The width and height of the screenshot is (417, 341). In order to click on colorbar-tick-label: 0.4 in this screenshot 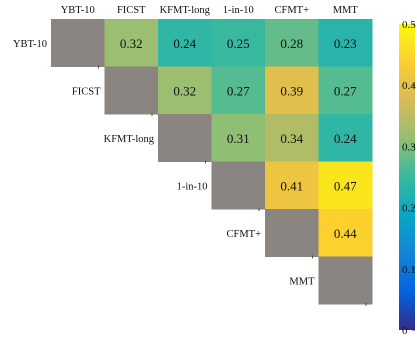, I will do `click(409, 86)`.